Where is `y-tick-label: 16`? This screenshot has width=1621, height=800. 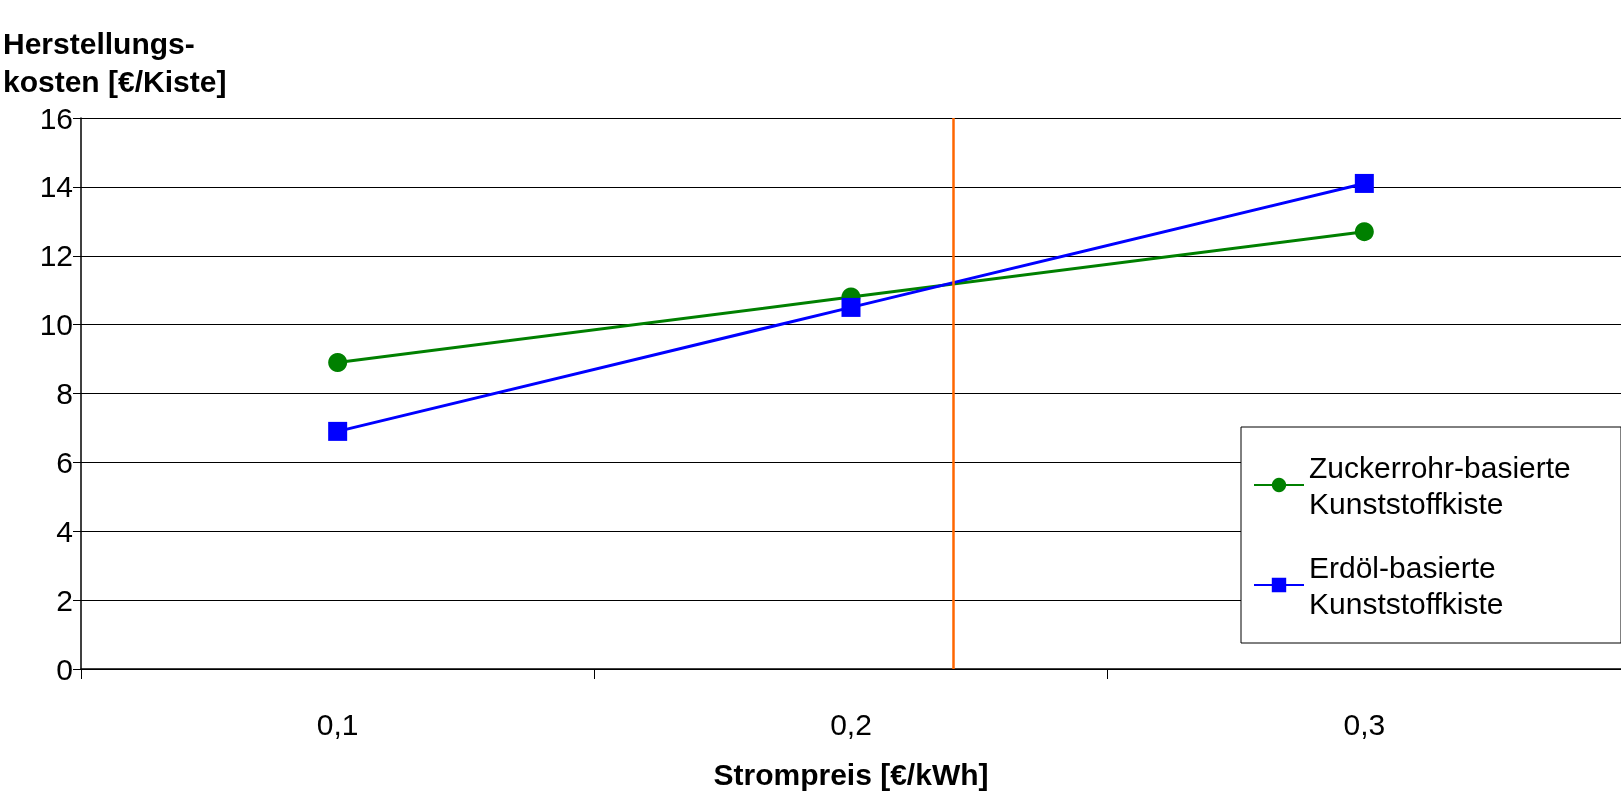 y-tick-label: 16 is located at coordinates (56, 118).